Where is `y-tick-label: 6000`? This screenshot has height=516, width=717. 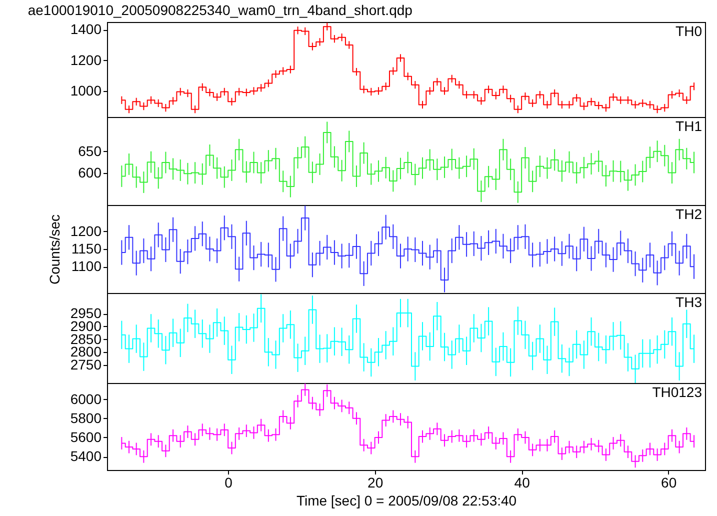 y-tick-label: 6000 is located at coordinates (86, 398).